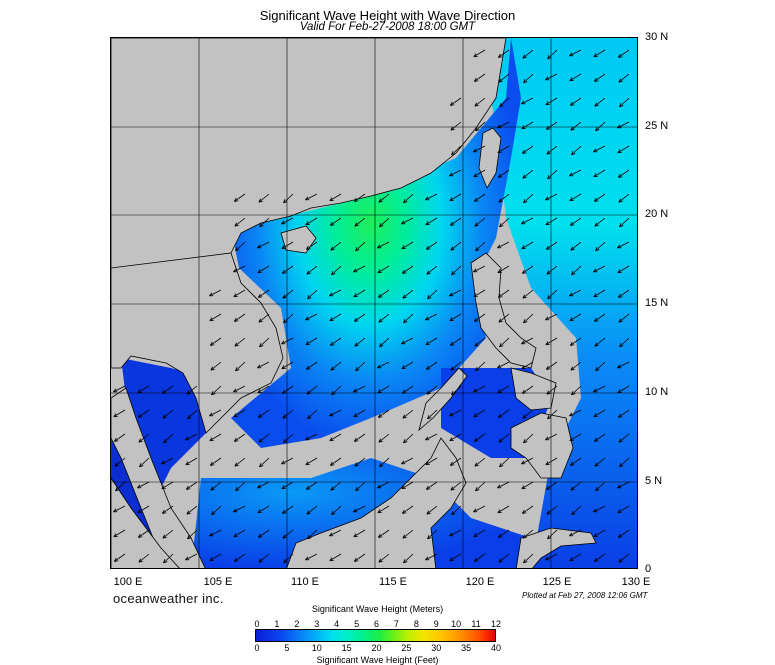 The image size is (775, 665). I want to click on colorbar-meters-tick: 0, so click(257, 624).